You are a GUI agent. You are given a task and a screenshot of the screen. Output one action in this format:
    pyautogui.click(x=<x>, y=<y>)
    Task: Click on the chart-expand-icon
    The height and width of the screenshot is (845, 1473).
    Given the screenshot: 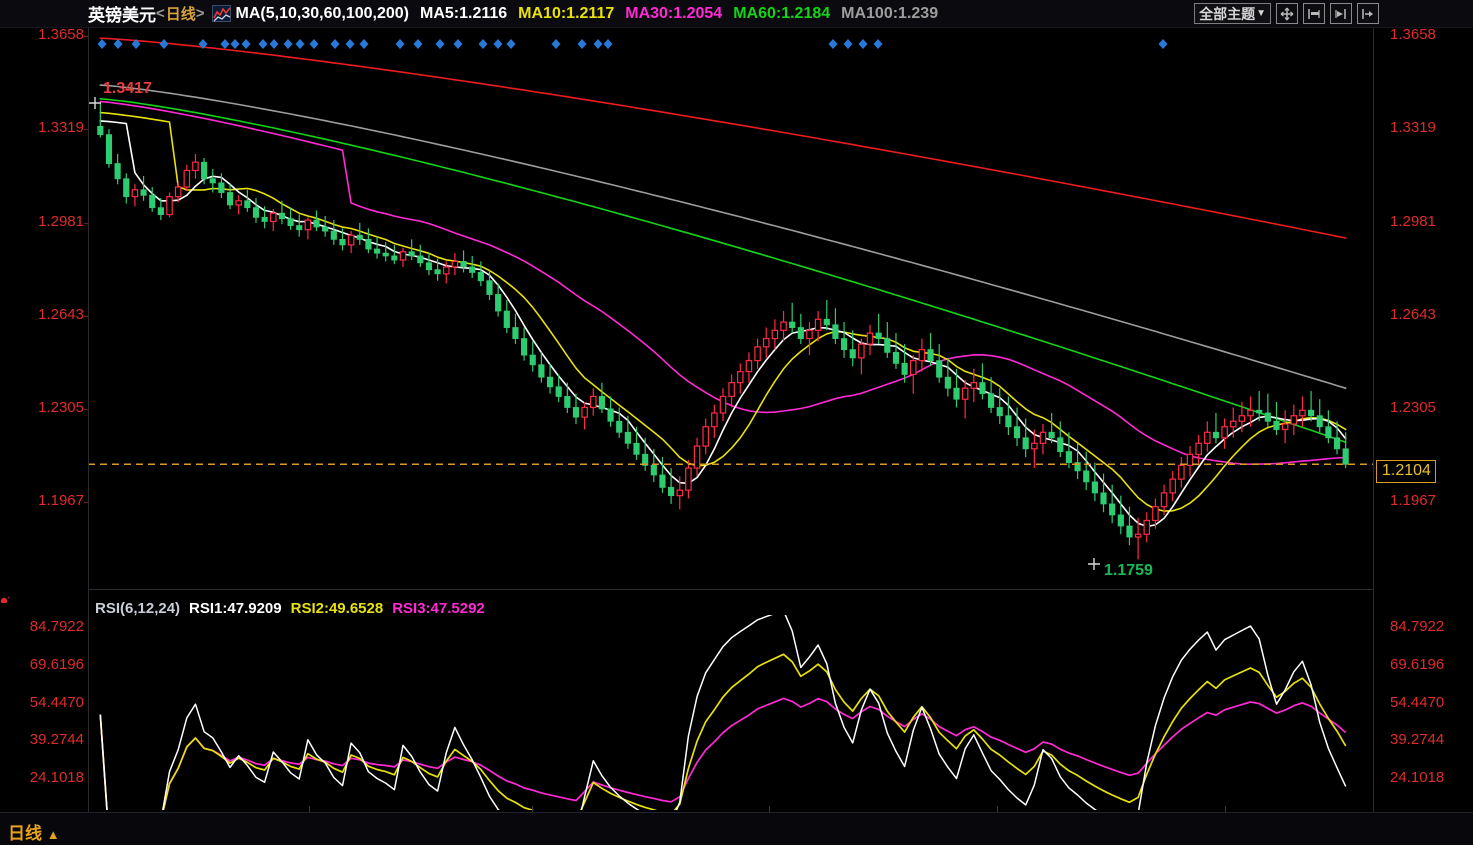 What is the action you would take?
    pyautogui.click(x=1368, y=13)
    